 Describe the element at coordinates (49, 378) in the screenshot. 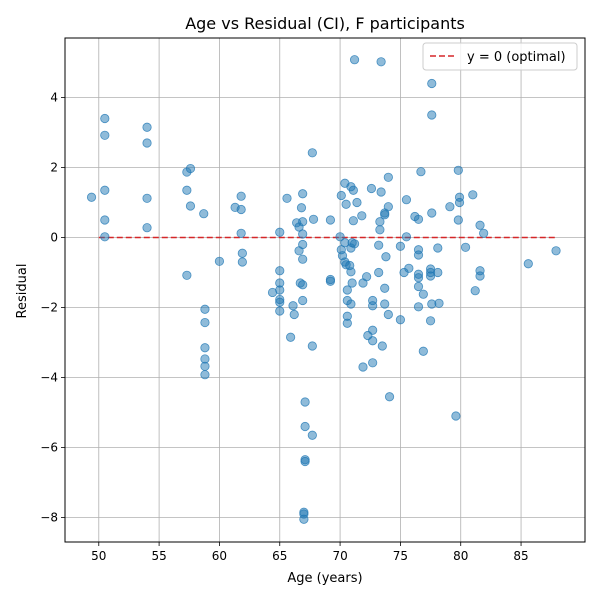

I see `y-tick-label: −4` at that location.